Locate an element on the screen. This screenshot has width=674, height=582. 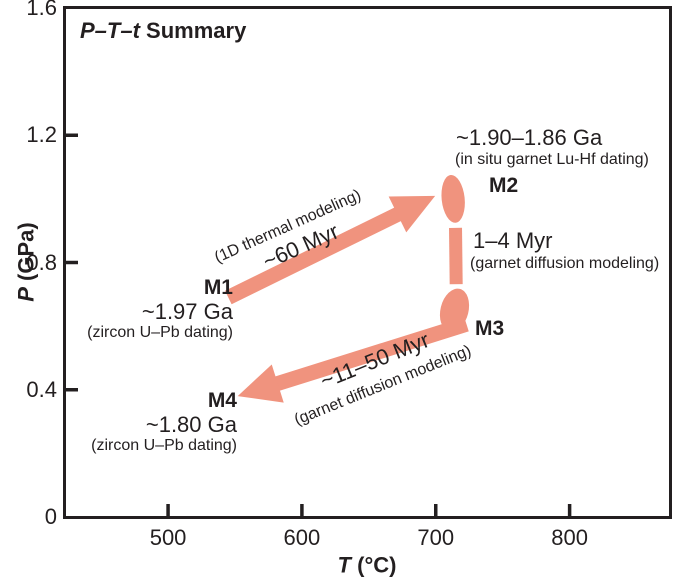
m4-annotation: M4 ~1.80 Ga (zircon U–Pb dating) is located at coordinates (164, 422).